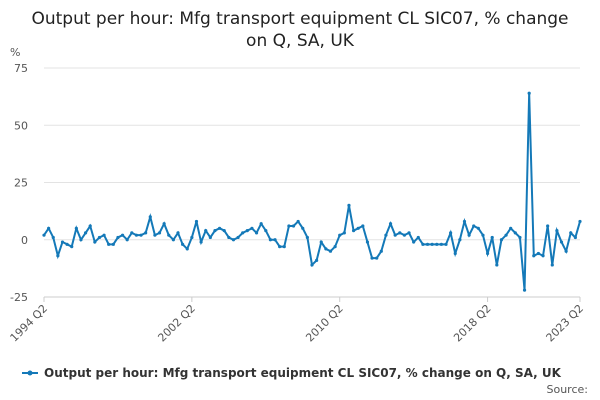 The image size is (600, 400). What do you see at coordinates (568, 389) in the screenshot?
I see `source: Source:` at bounding box center [568, 389].